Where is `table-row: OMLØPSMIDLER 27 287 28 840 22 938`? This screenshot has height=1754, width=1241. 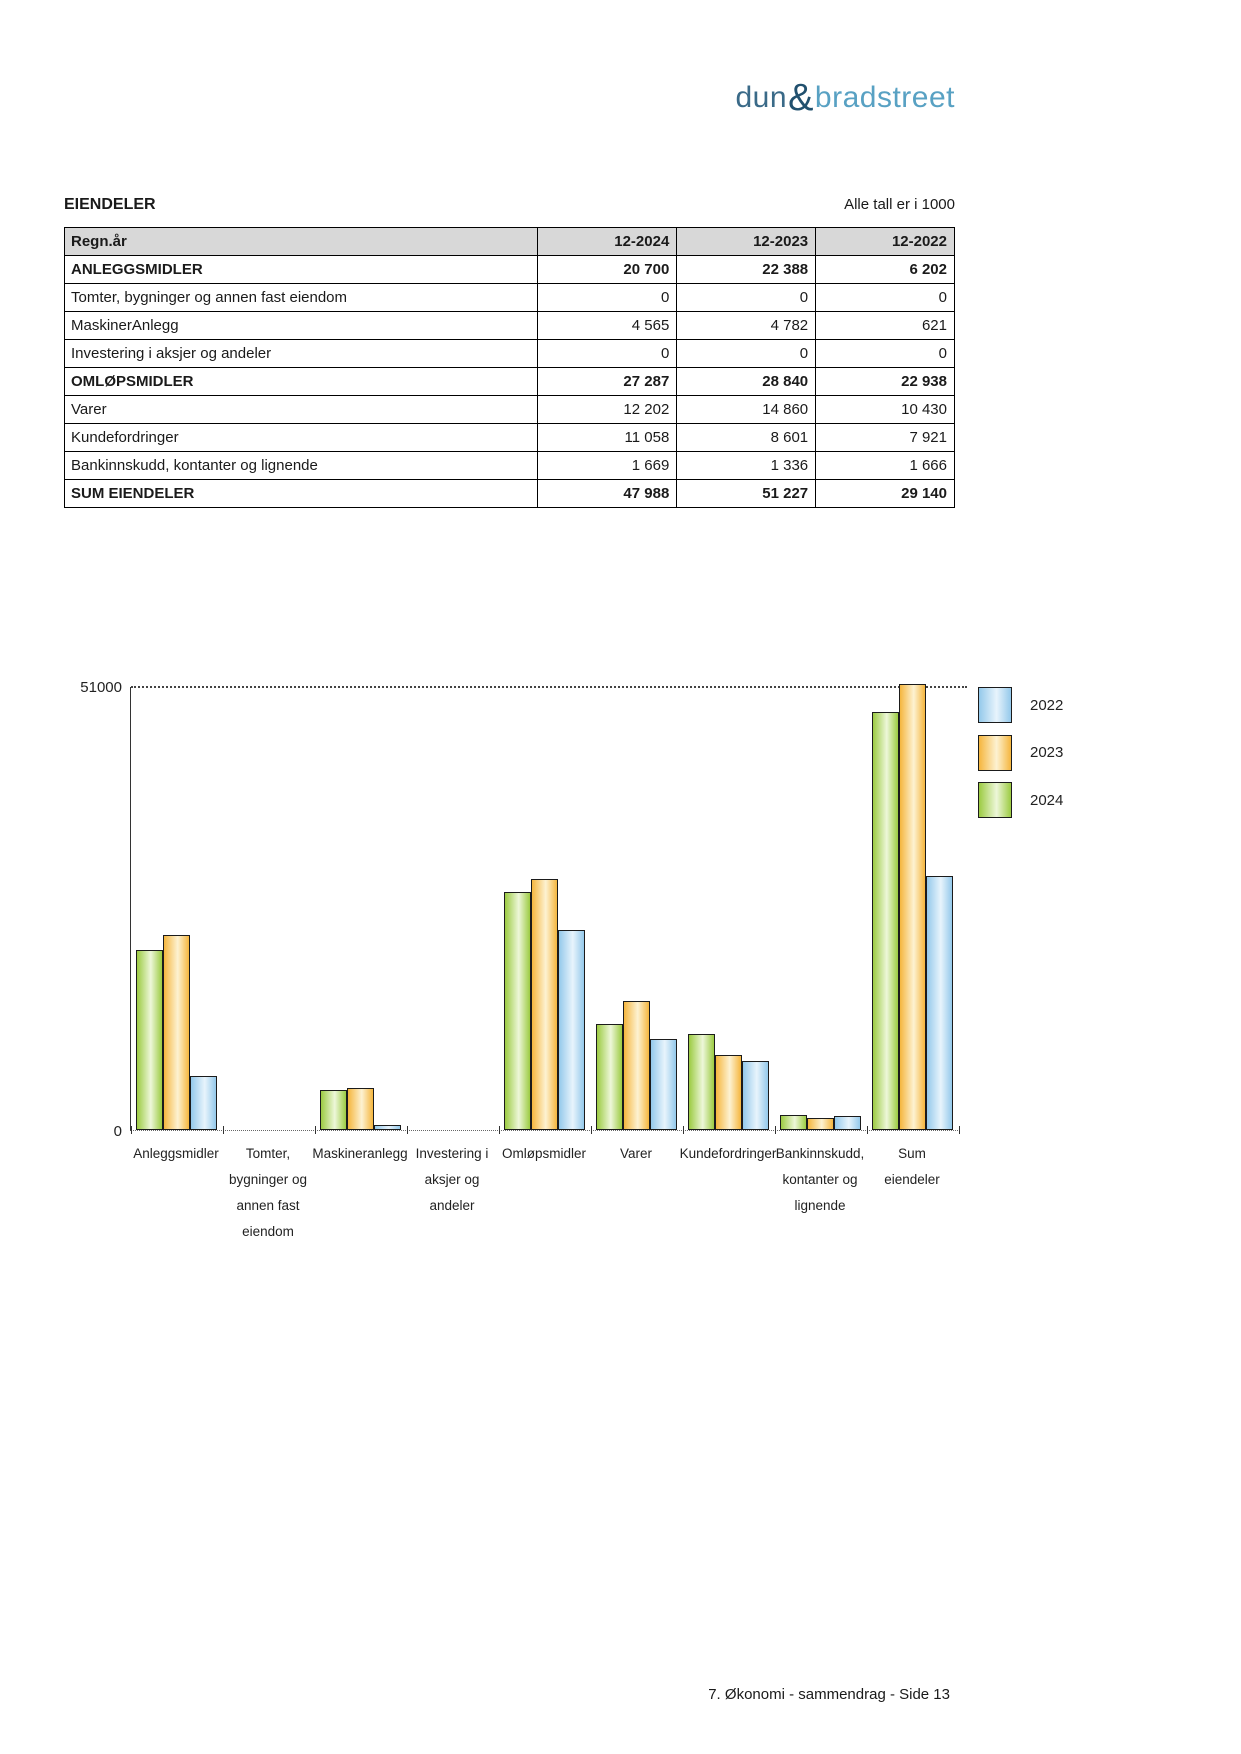
table-row: OMLØPSMIDLER 27 287 28 840 22 938 is located at coordinates (509, 381).